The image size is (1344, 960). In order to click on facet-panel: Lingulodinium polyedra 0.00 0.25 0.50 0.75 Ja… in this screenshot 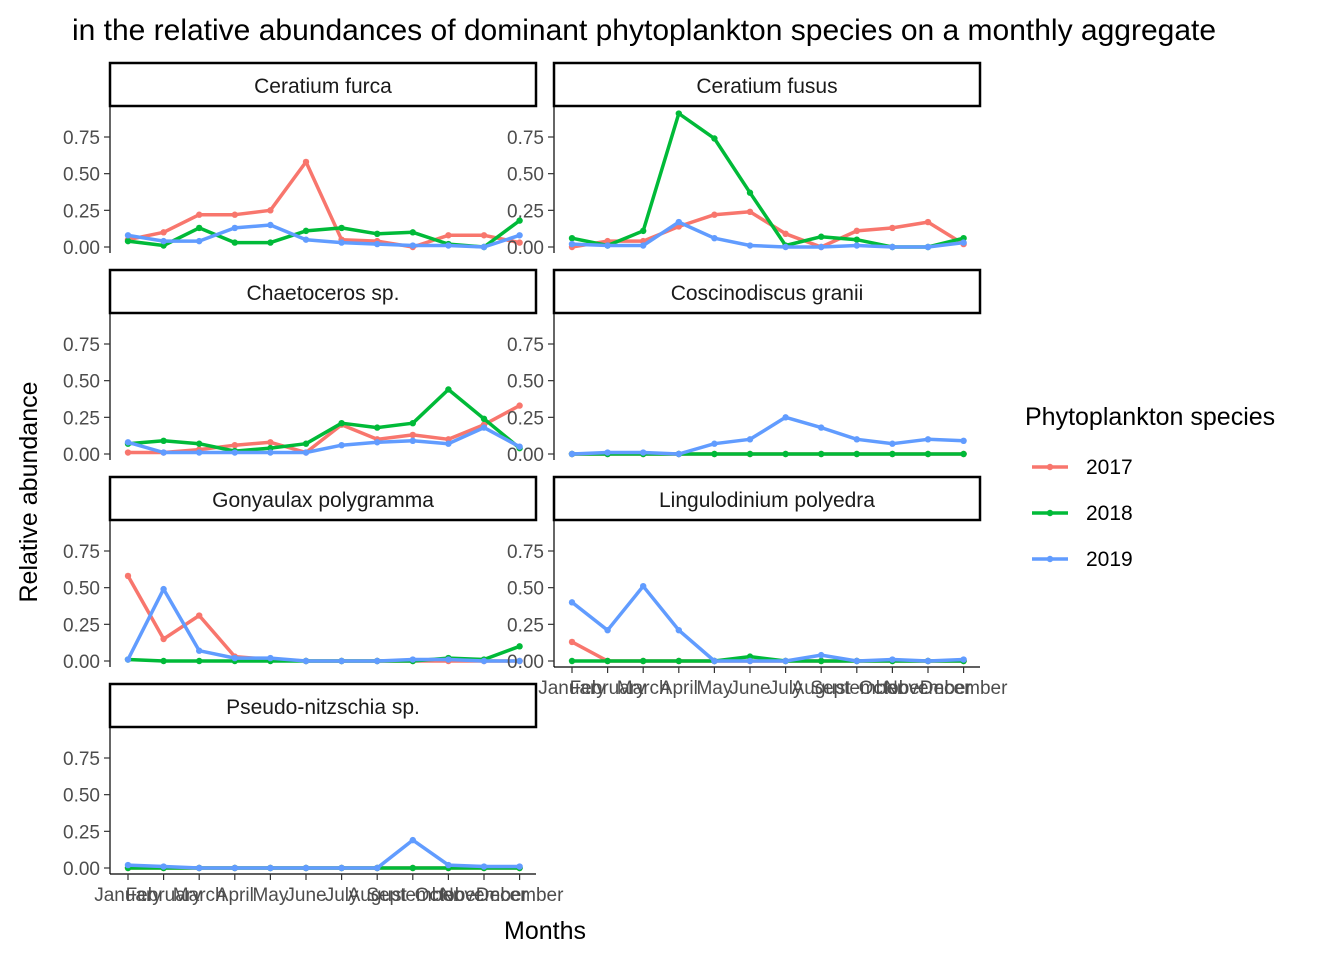, I will do `click(757, 587)`.